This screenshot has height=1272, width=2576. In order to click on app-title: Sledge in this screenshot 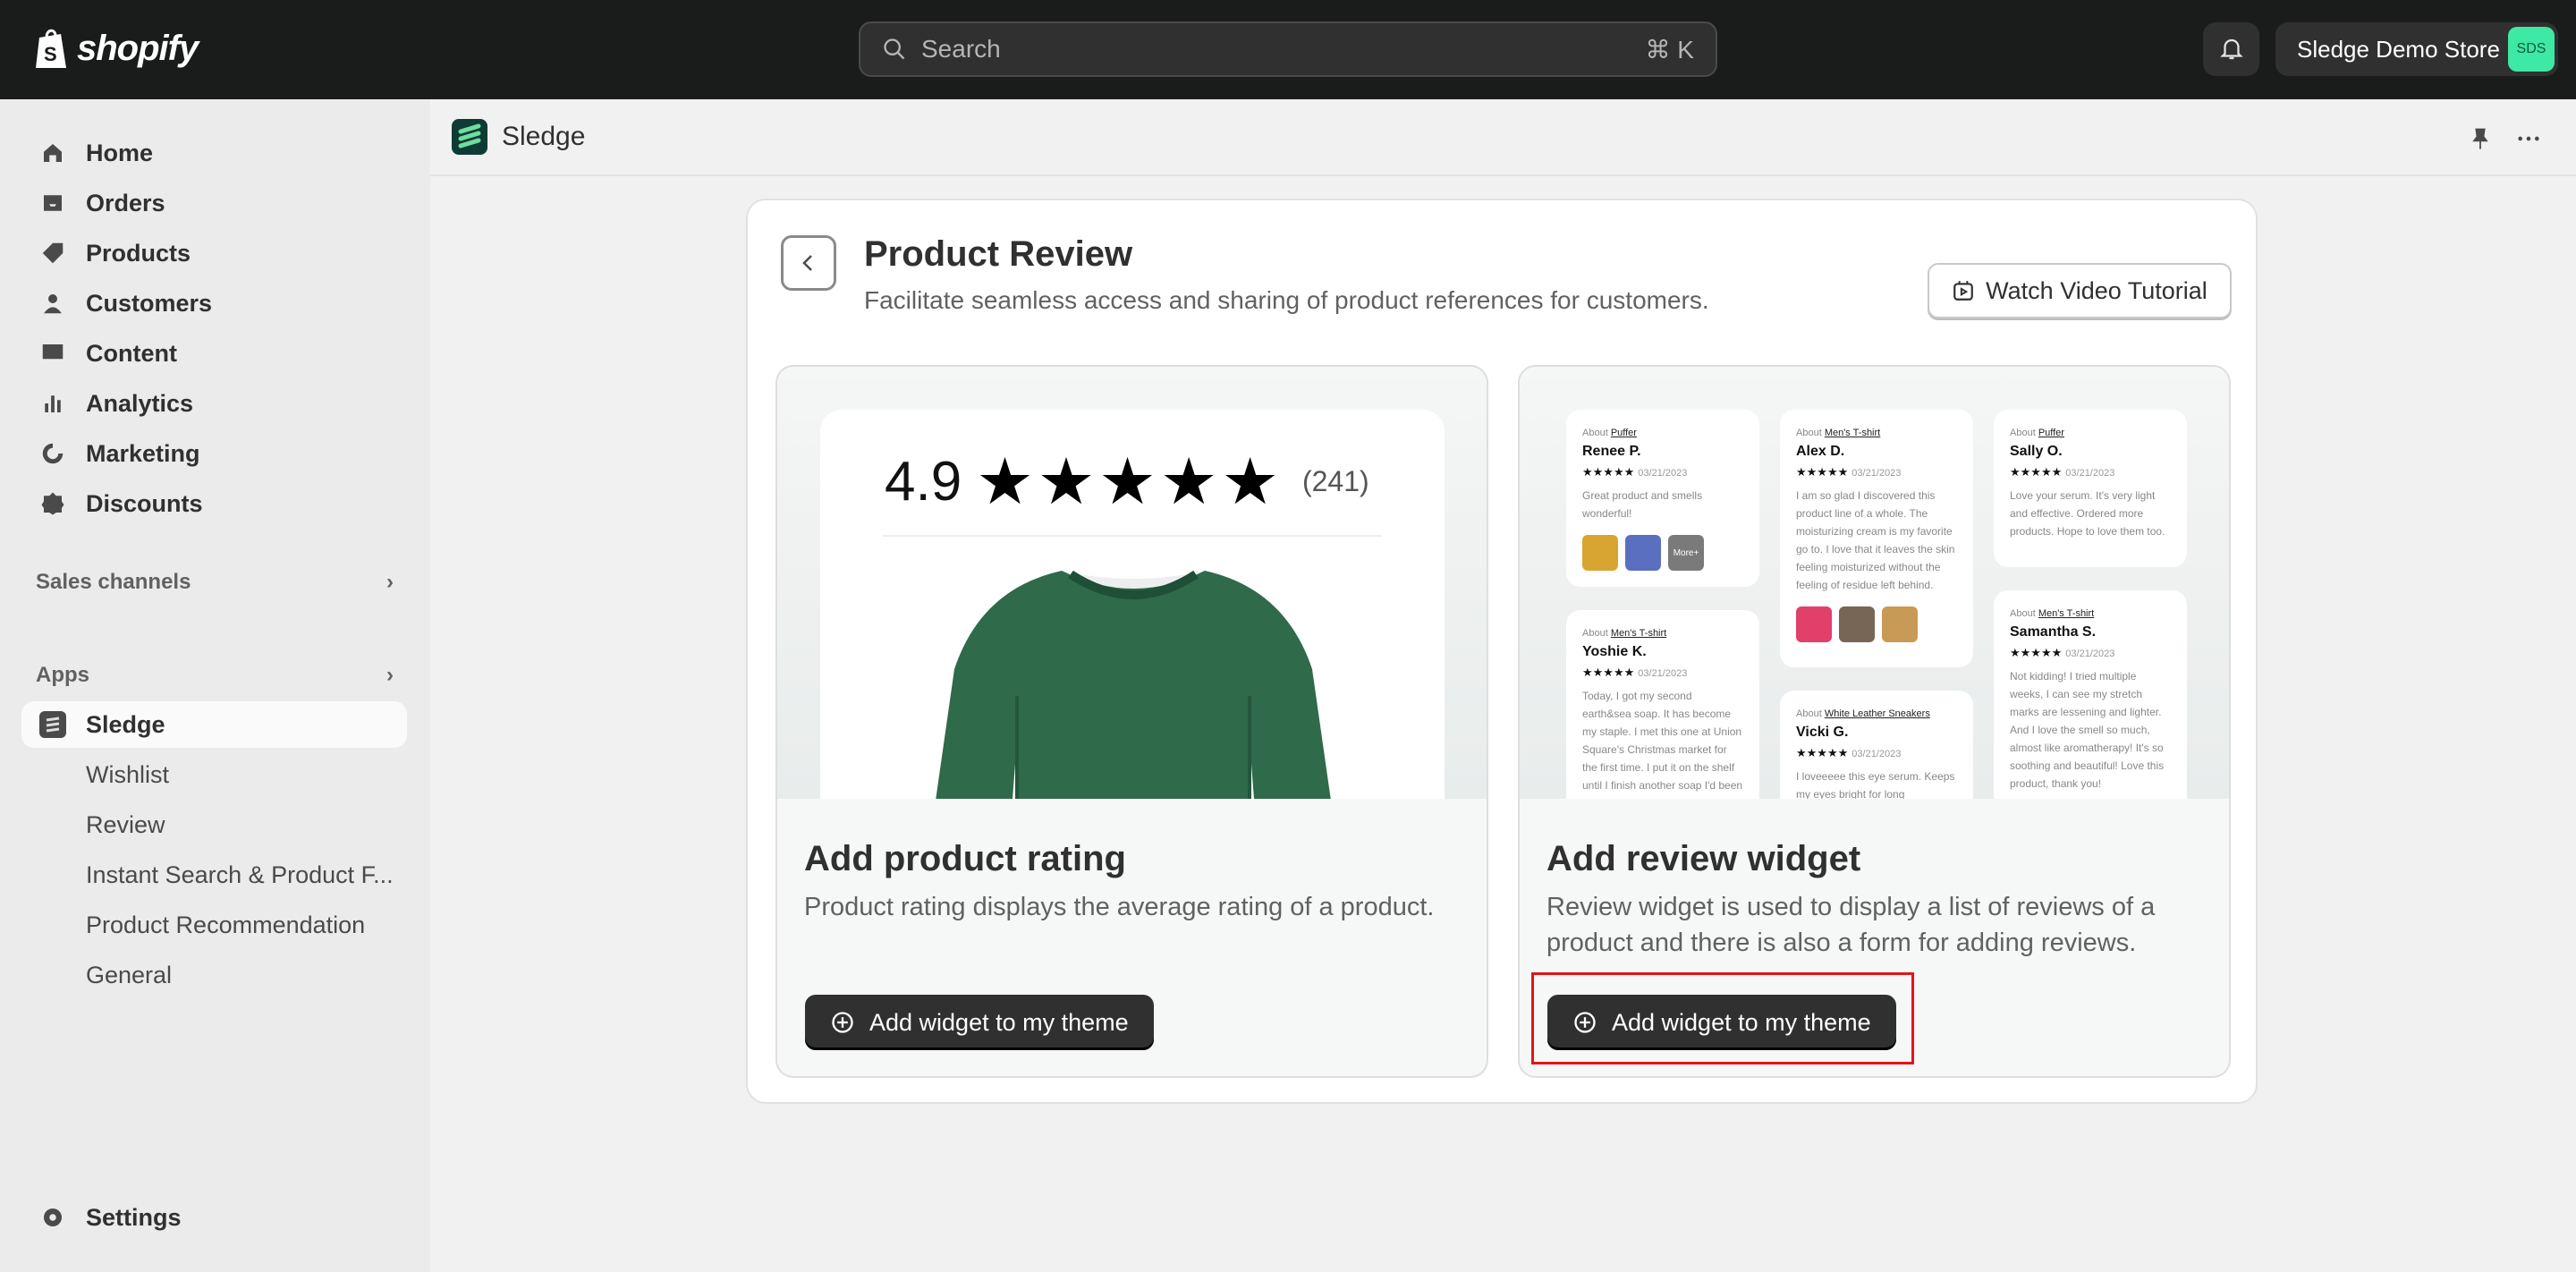, I will do `click(544, 136)`.